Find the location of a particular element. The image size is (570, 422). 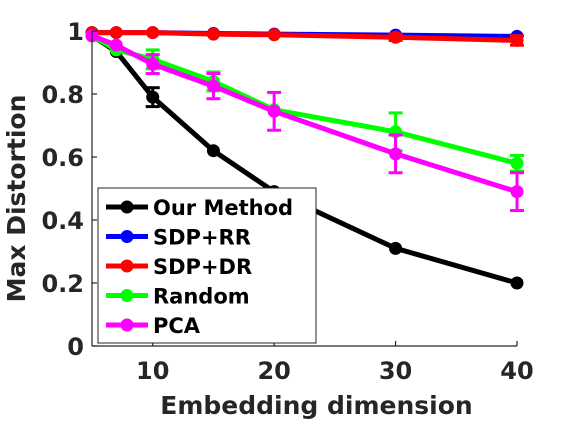

legend-label: Random is located at coordinates (201, 297).